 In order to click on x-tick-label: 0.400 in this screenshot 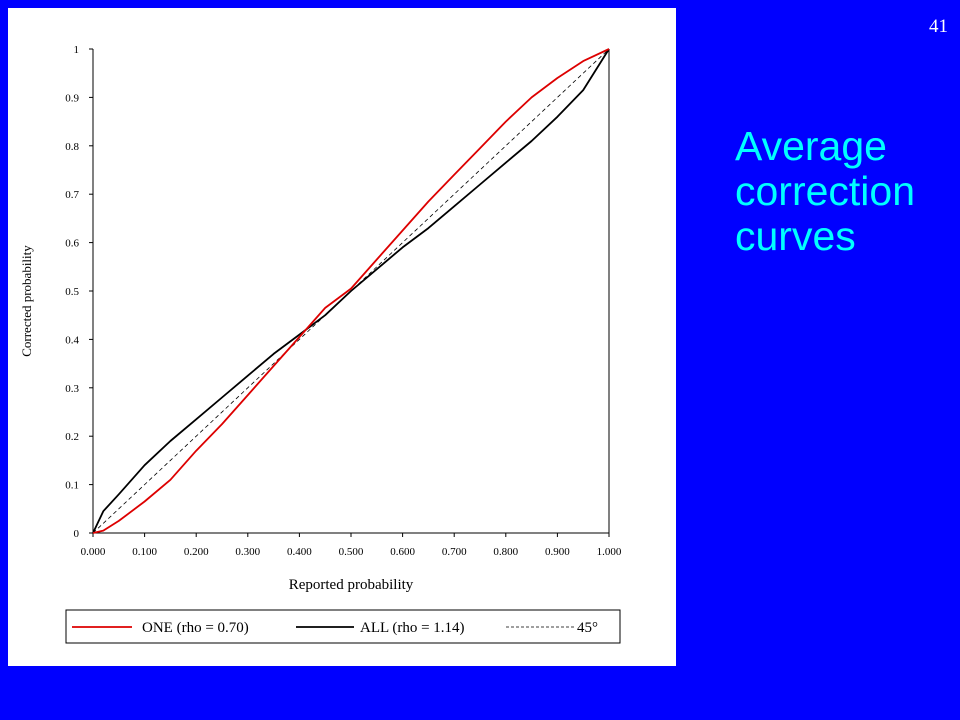, I will do `click(299, 552)`.